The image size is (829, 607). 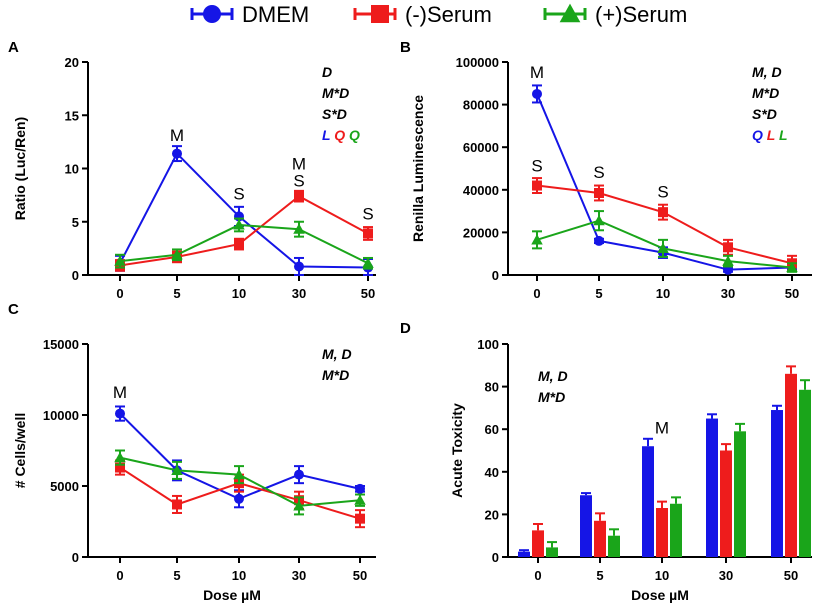 I want to click on x-tick-label: 30, so click(x=728, y=293).